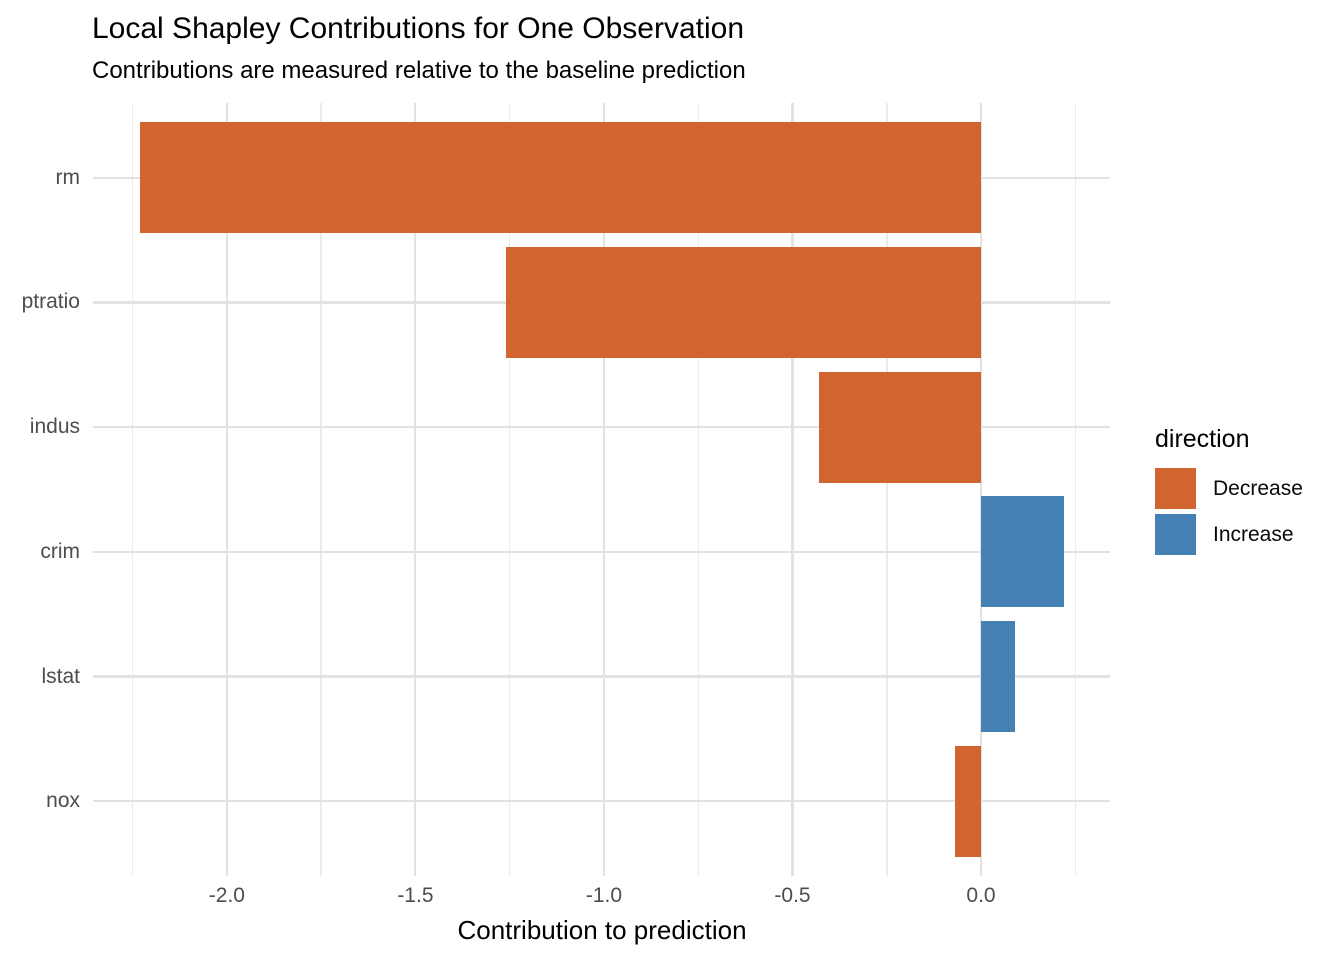 This screenshot has height=960, width=1344. What do you see at coordinates (981, 895) in the screenshot?
I see `x-axis-tick-label: 0.0` at bounding box center [981, 895].